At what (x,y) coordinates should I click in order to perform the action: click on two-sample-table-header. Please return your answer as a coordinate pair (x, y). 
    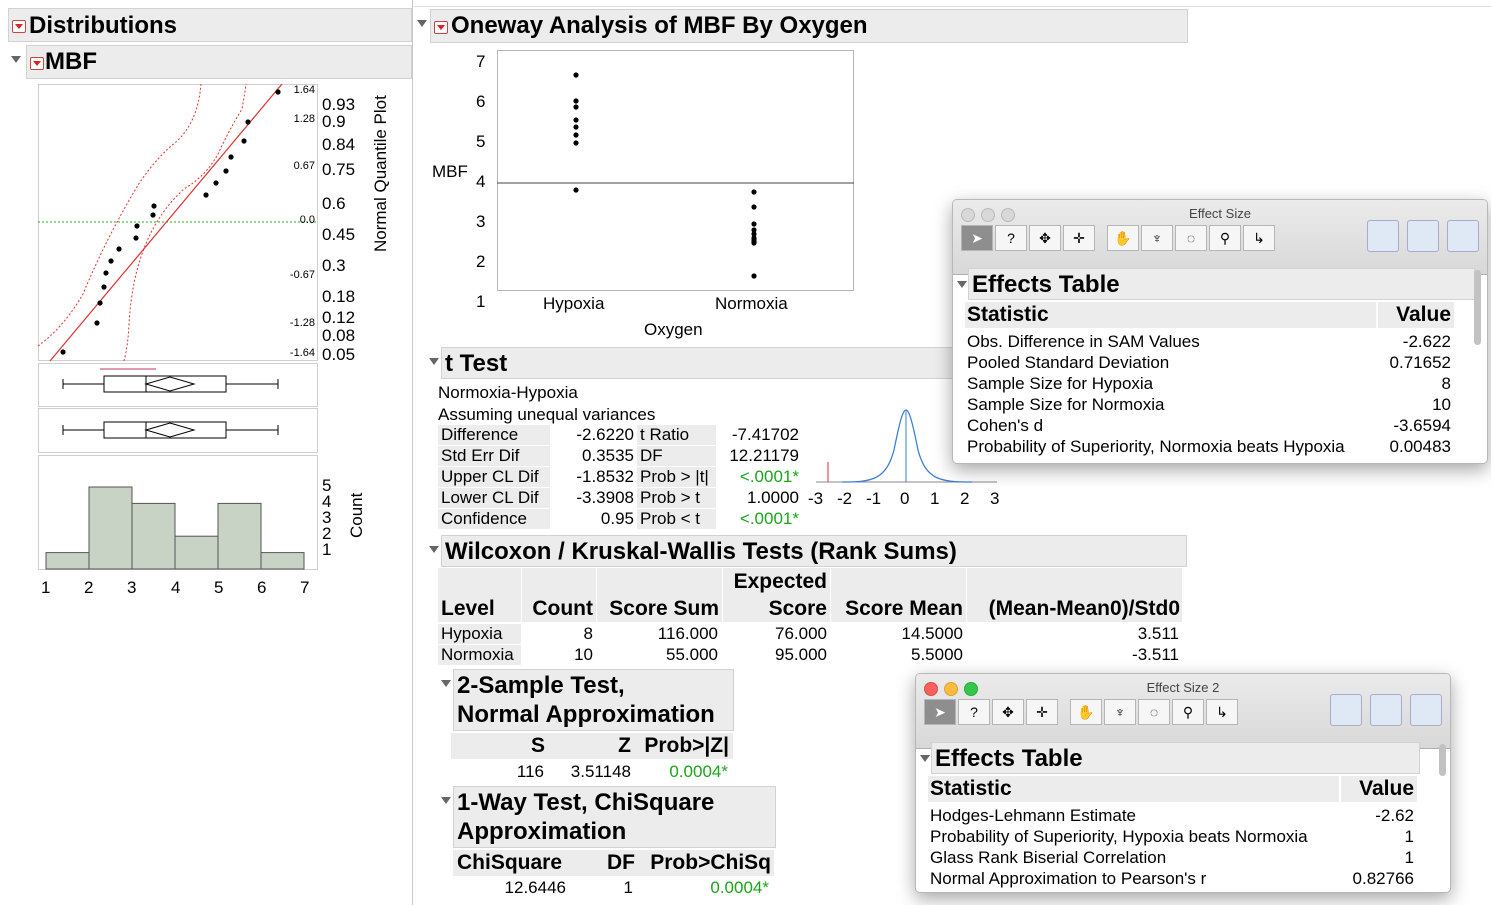
    Looking at the image, I should click on (592, 746).